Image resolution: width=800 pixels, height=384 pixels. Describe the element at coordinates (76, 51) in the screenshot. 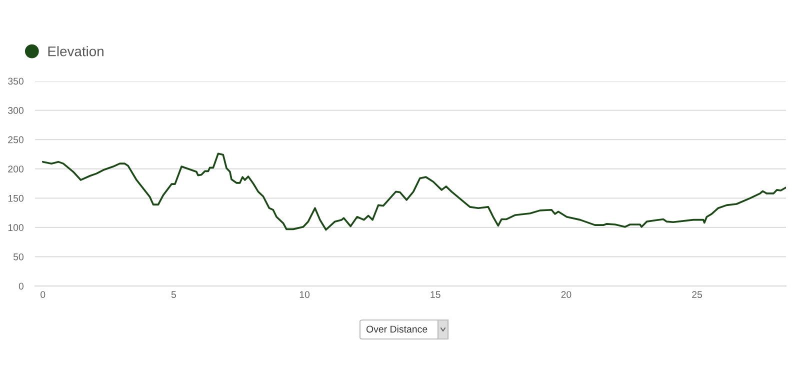

I see `legend-label: Elevation` at that location.